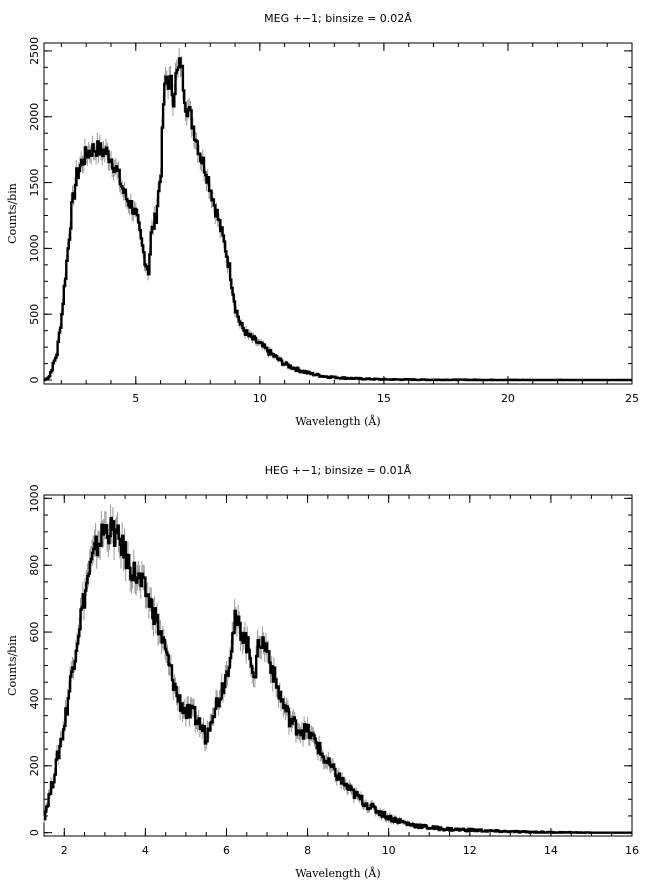 The width and height of the screenshot is (649, 895). I want to click on x-tick-label: 25, so click(632, 398).